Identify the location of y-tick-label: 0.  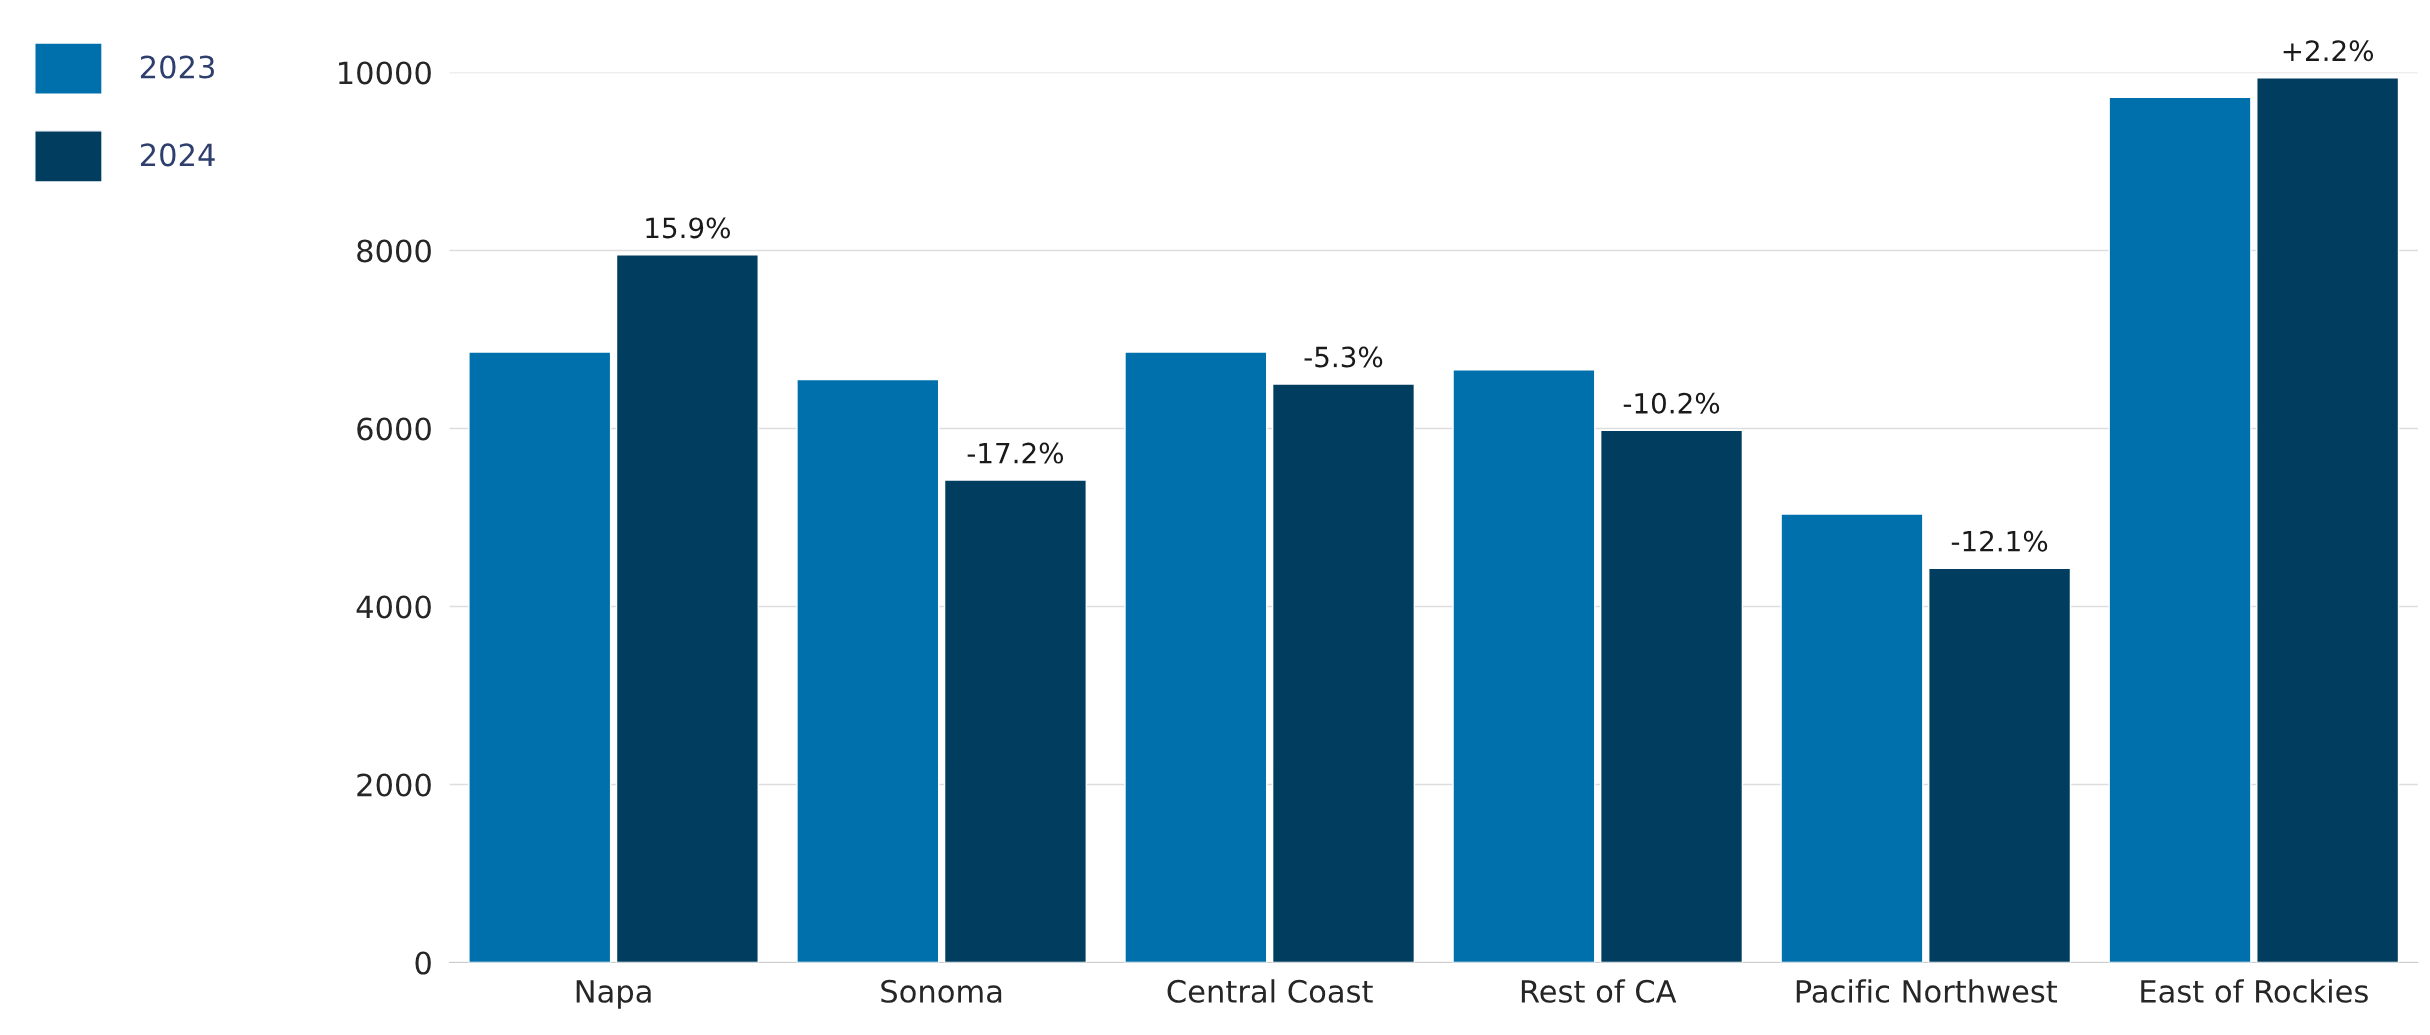
(423, 963).